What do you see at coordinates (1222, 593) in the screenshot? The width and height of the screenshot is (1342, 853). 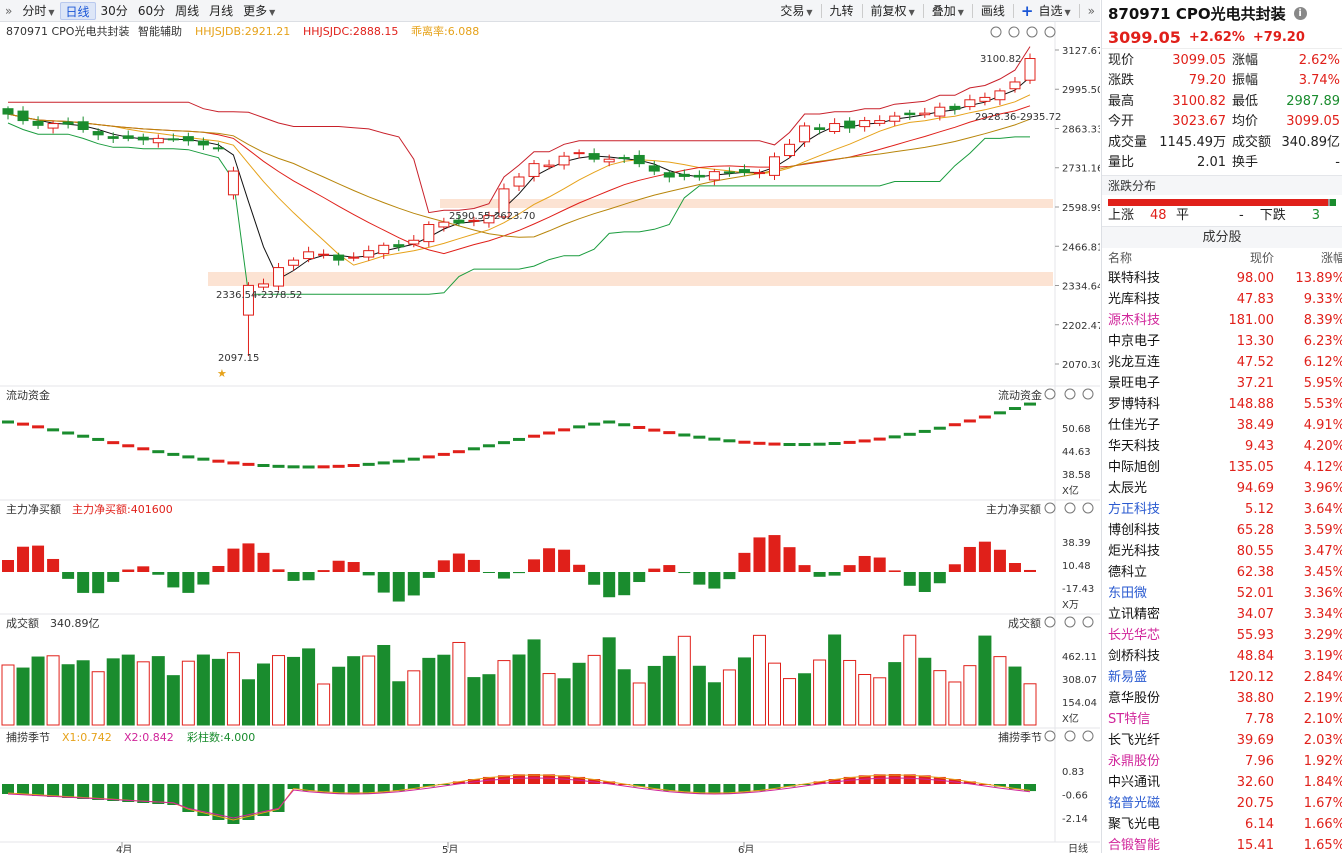 I see `component-row: 东田微 52.01 3.36%` at bounding box center [1222, 593].